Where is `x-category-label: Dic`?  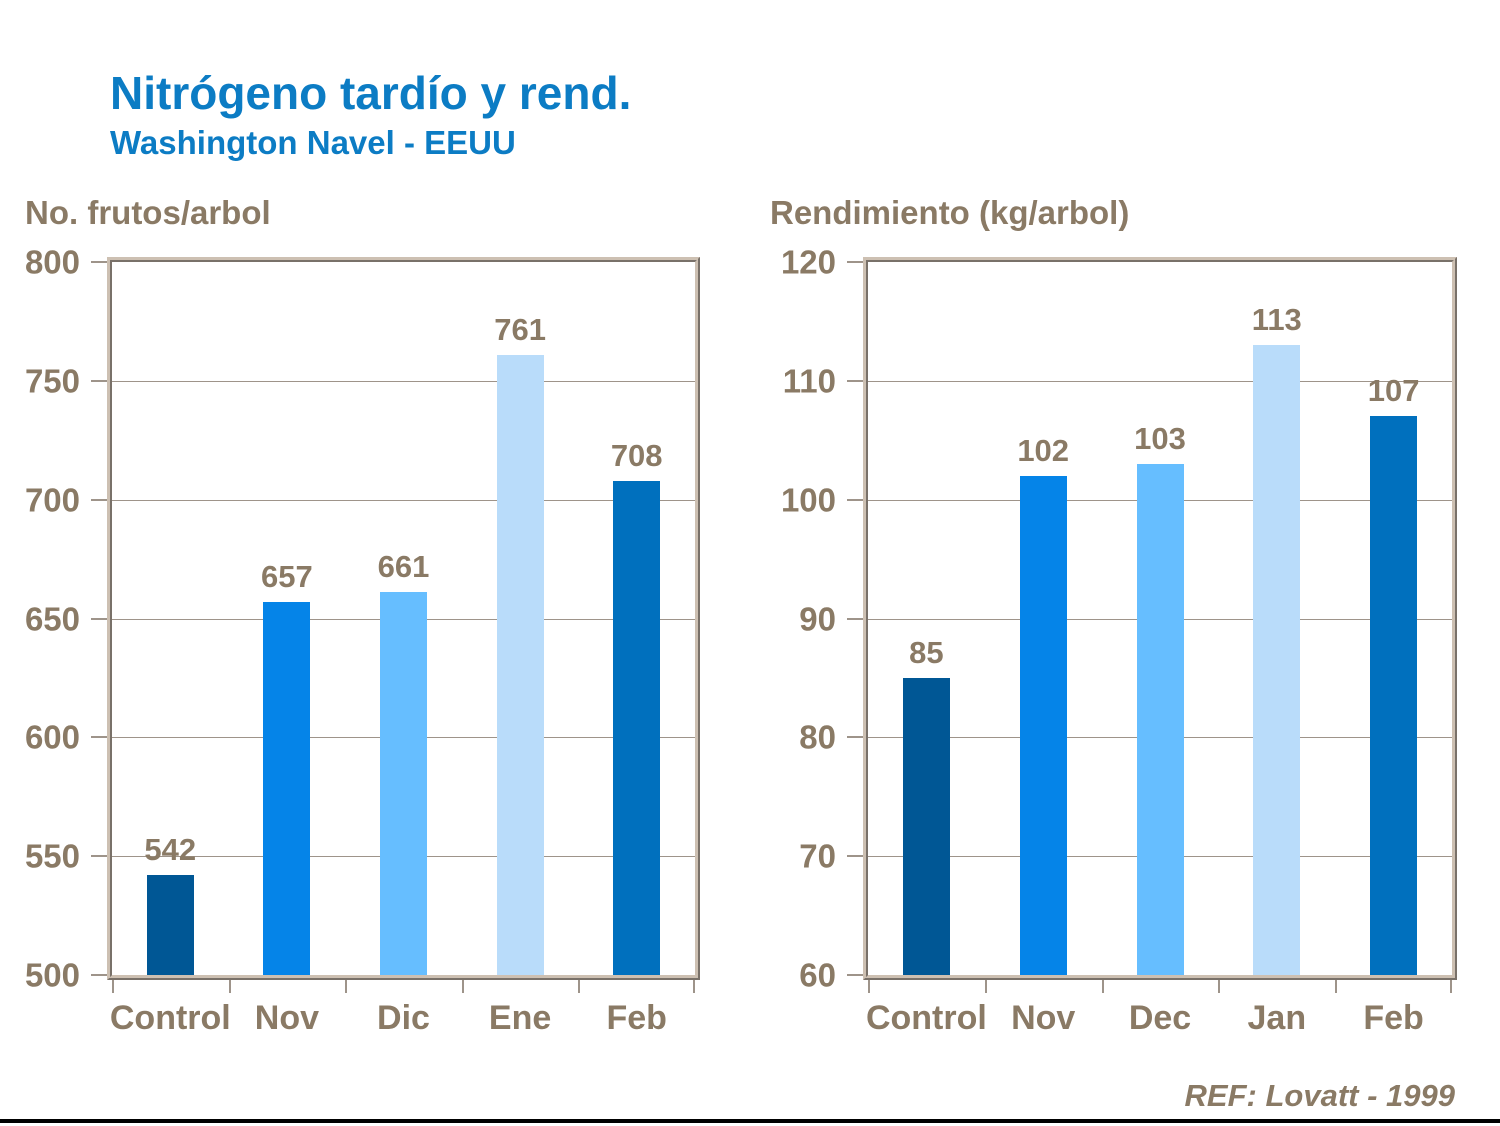 x-category-label: Dic is located at coordinates (403, 1018).